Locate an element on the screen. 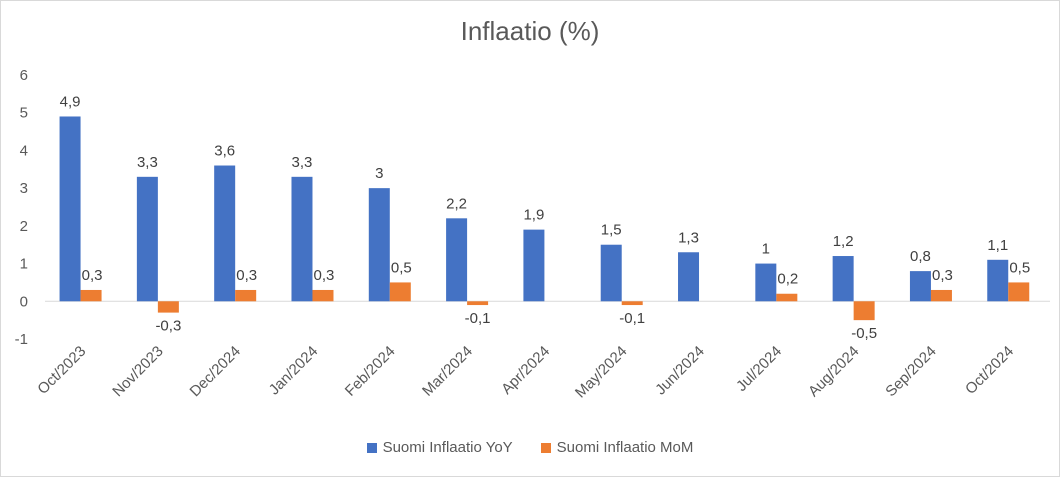 This screenshot has height=477, width=1060. y-tick-label: 6 is located at coordinates (24, 75).